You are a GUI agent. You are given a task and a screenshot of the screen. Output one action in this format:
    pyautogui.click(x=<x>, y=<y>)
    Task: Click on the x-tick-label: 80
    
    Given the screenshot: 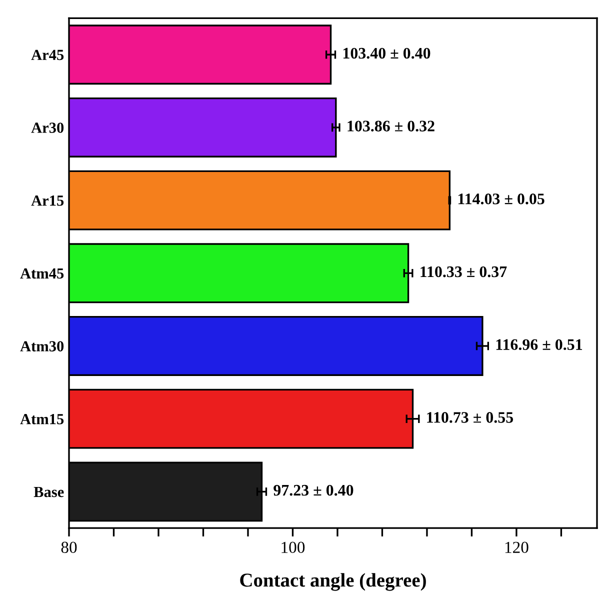 What is the action you would take?
    pyautogui.click(x=69, y=548)
    